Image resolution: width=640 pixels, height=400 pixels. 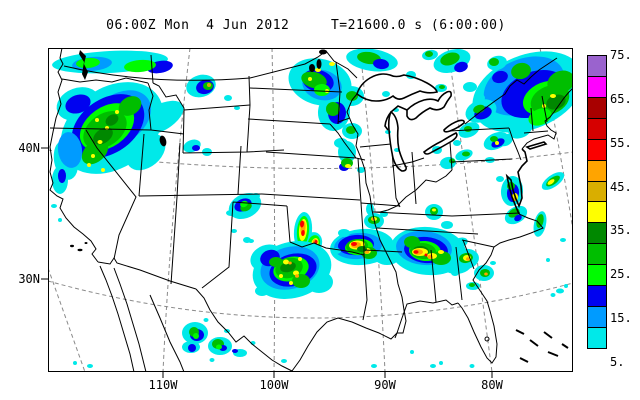 What do you see at coordinates (217, 107) in the screenshot?
I see `state-border-mt-wy` at bounding box center [217, 107].